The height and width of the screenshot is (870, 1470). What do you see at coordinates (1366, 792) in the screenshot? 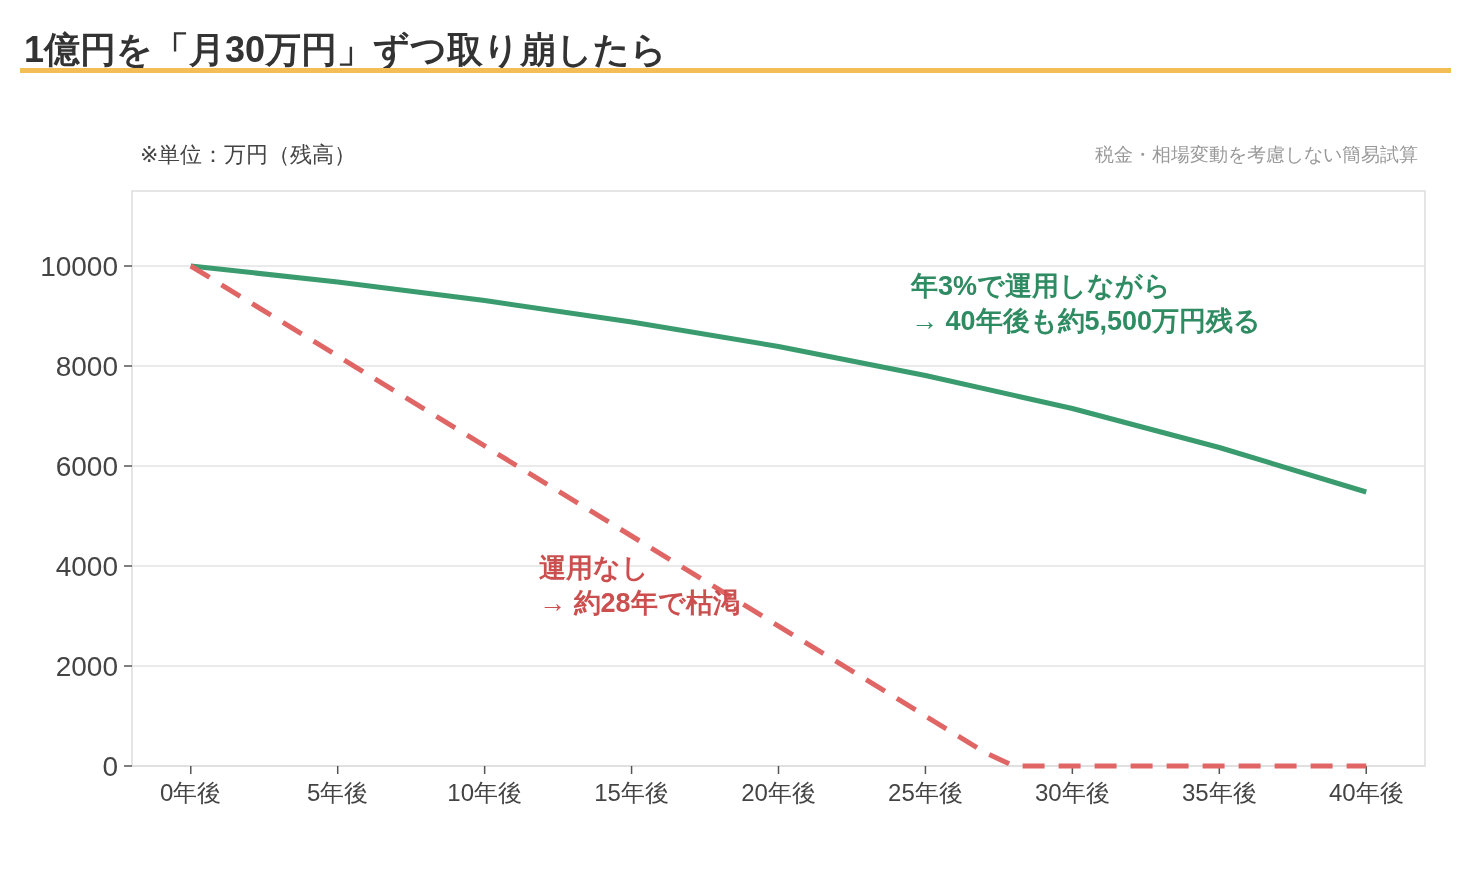
I see `x-tick-label: 40年後` at bounding box center [1366, 792].